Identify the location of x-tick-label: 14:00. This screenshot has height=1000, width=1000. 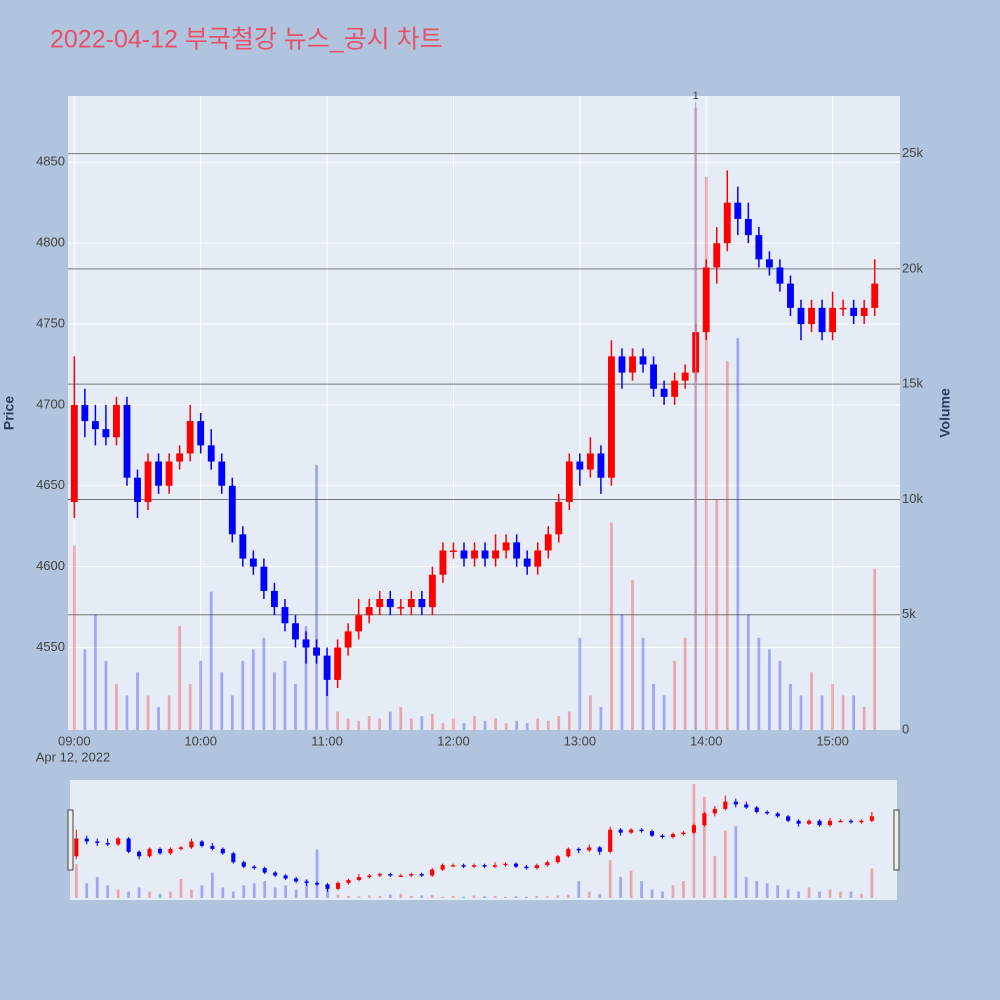
(706, 740).